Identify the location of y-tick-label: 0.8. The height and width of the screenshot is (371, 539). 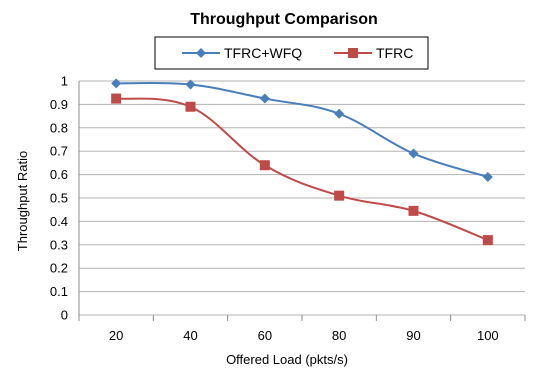
(59, 127).